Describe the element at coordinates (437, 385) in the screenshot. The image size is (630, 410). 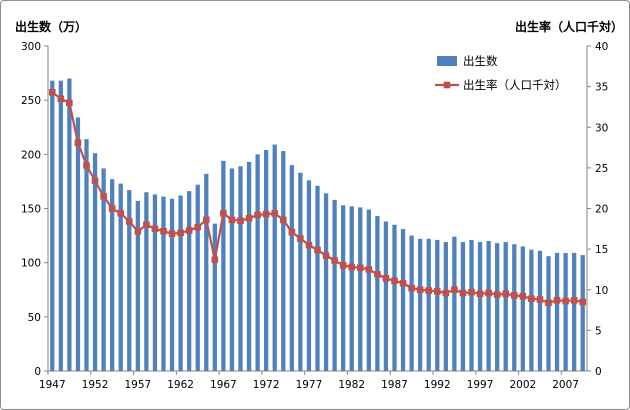
I see `x-tick-label: 1992` at that location.